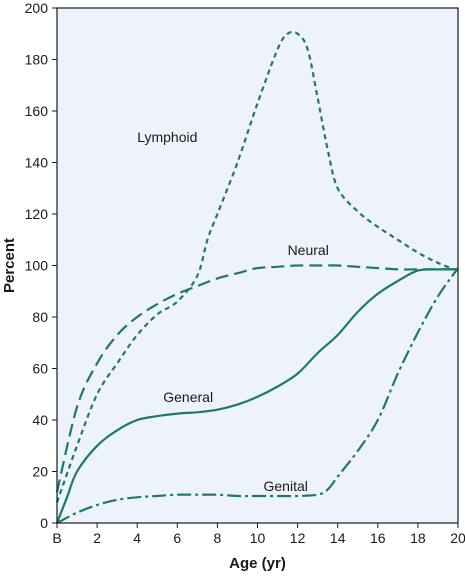 This screenshot has height=576, width=465. I want to click on x-tick-label: 4, so click(137, 538).